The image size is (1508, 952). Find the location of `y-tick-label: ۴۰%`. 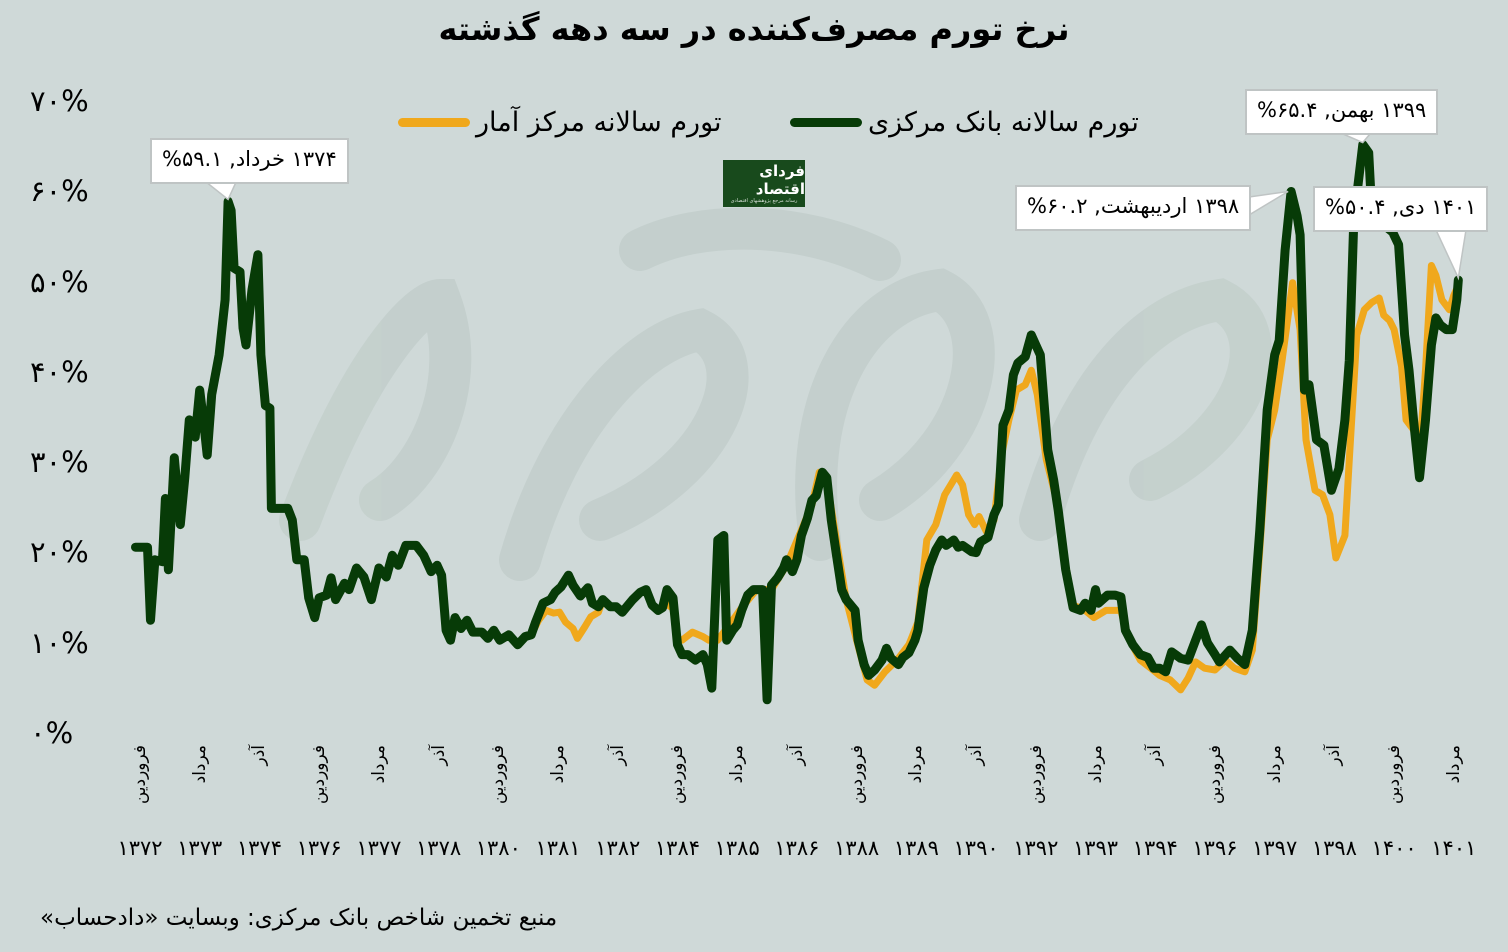

y-tick-label: ۴۰% is located at coordinates (59, 371).